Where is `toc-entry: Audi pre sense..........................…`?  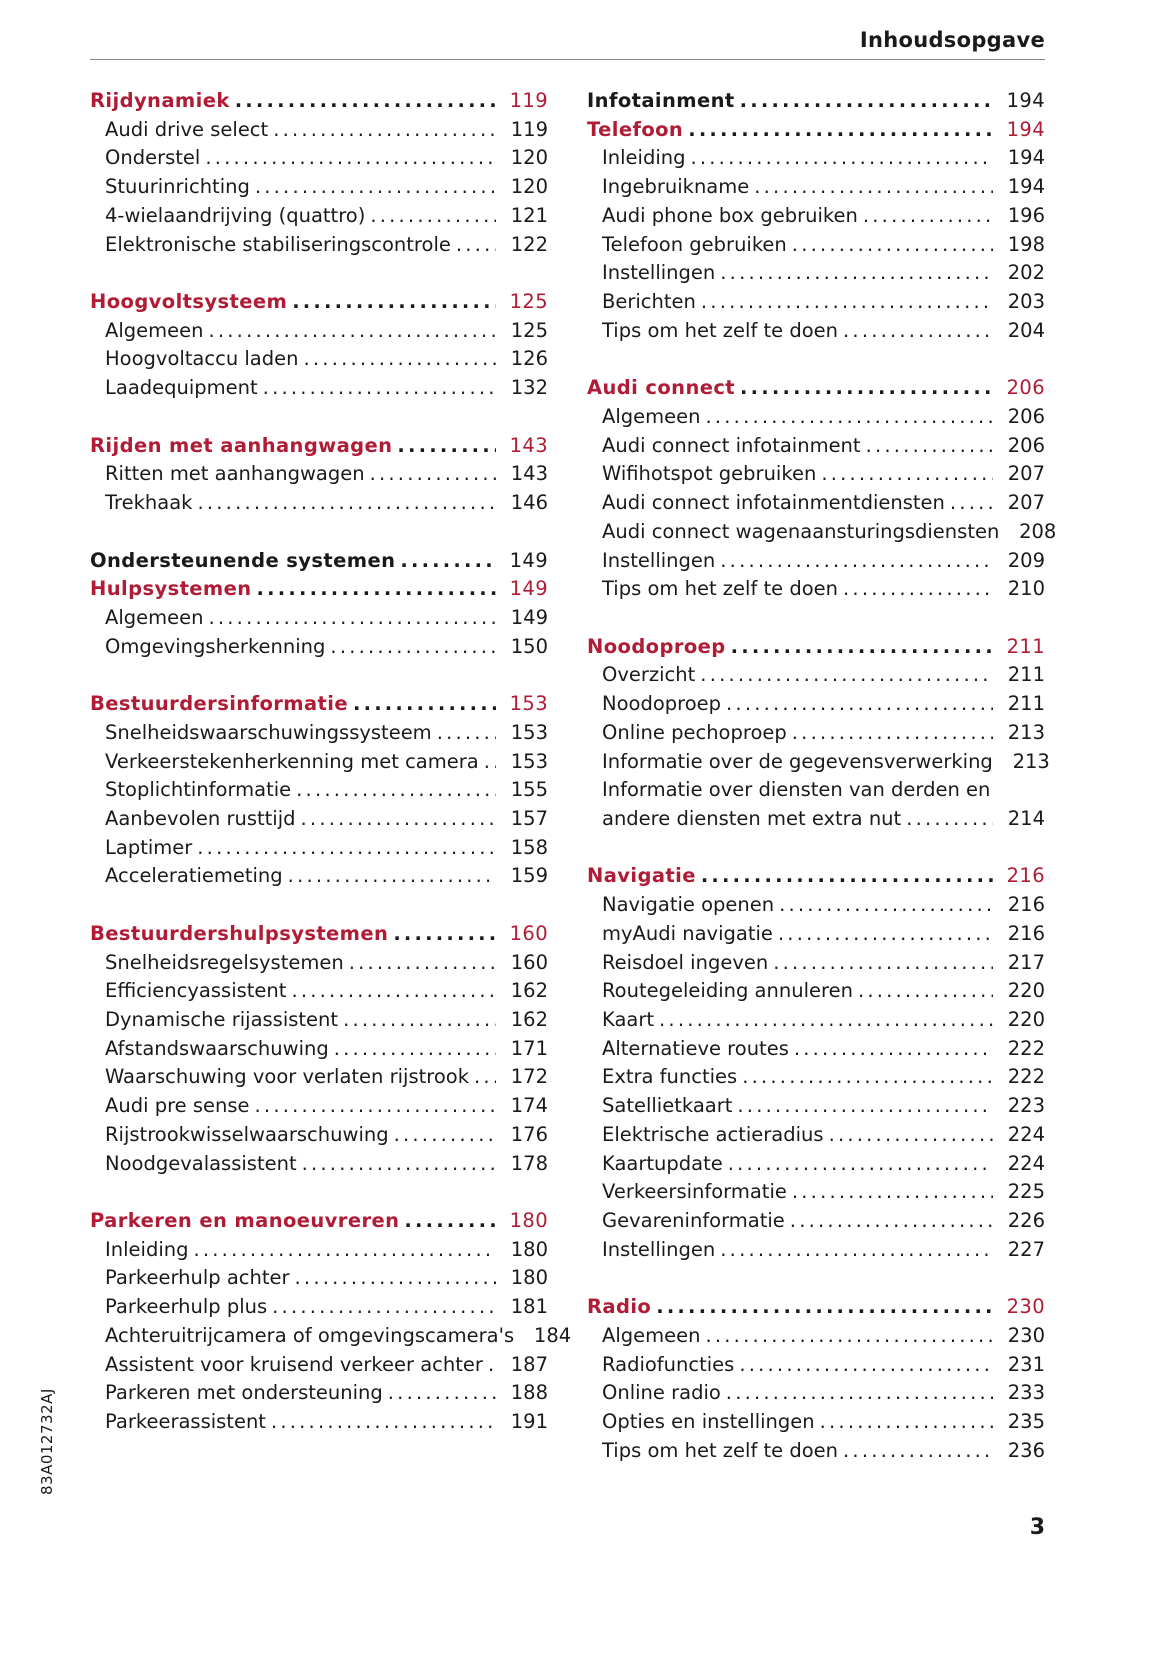
toc-entry: Audi pre sense..........................… is located at coordinates (319, 1106).